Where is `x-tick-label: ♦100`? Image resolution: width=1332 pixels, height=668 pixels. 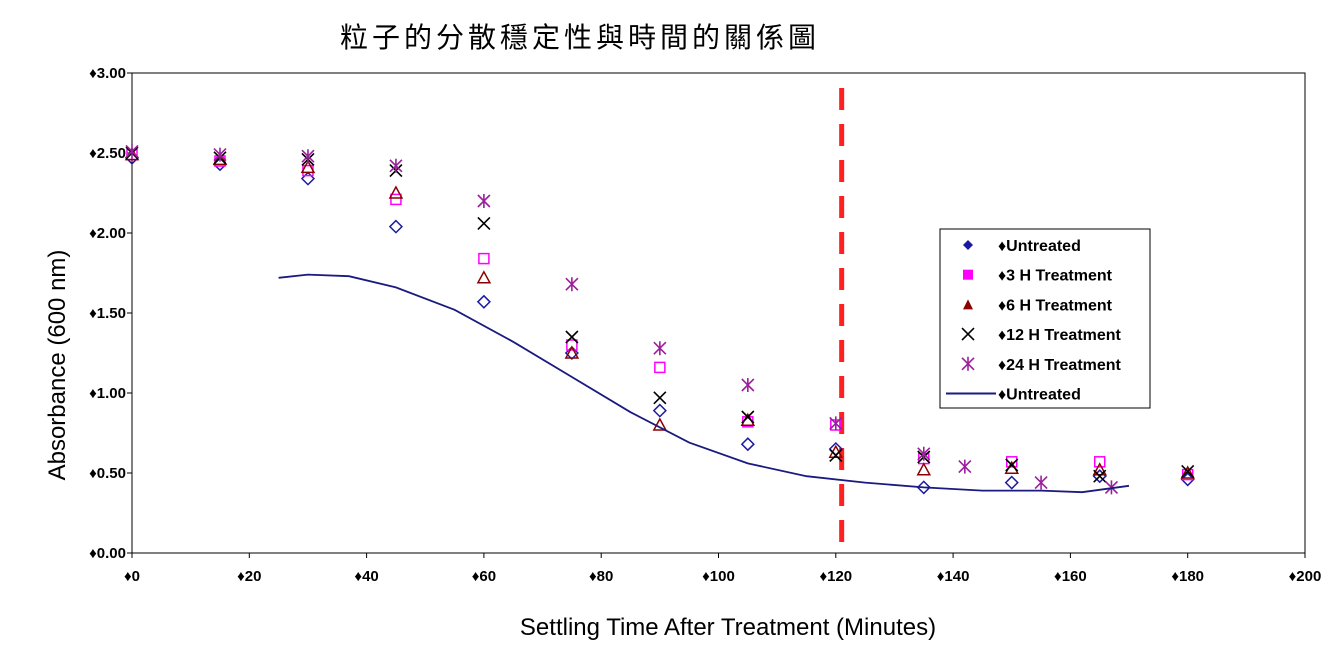
x-tick-label: ♦100 is located at coordinates (718, 576).